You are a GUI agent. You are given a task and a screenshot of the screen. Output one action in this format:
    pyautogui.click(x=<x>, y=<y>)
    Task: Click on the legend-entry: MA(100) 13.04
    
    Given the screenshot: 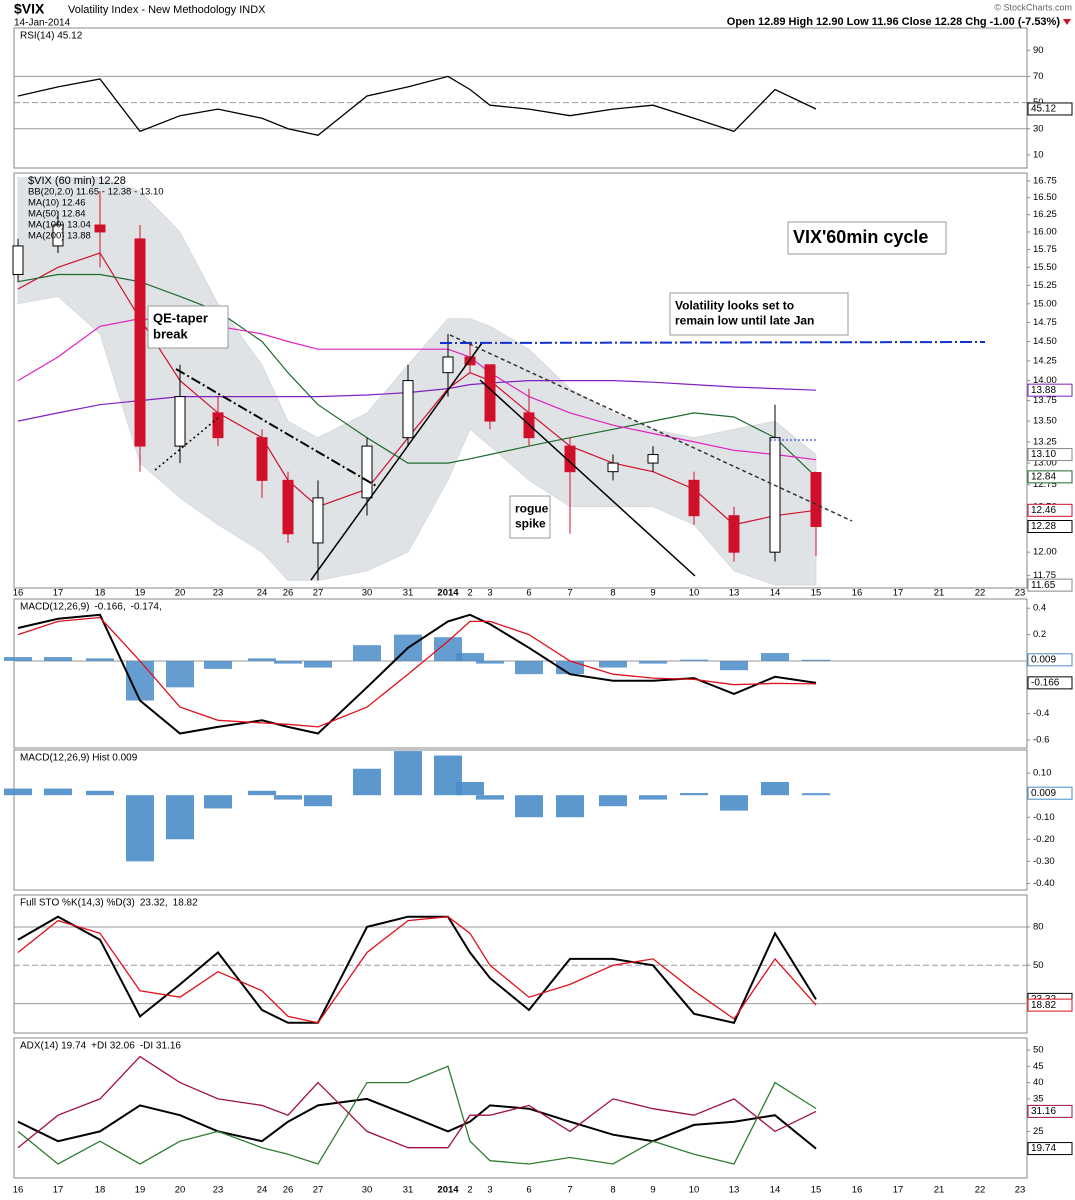 What is the action you would take?
    pyautogui.click(x=59, y=225)
    